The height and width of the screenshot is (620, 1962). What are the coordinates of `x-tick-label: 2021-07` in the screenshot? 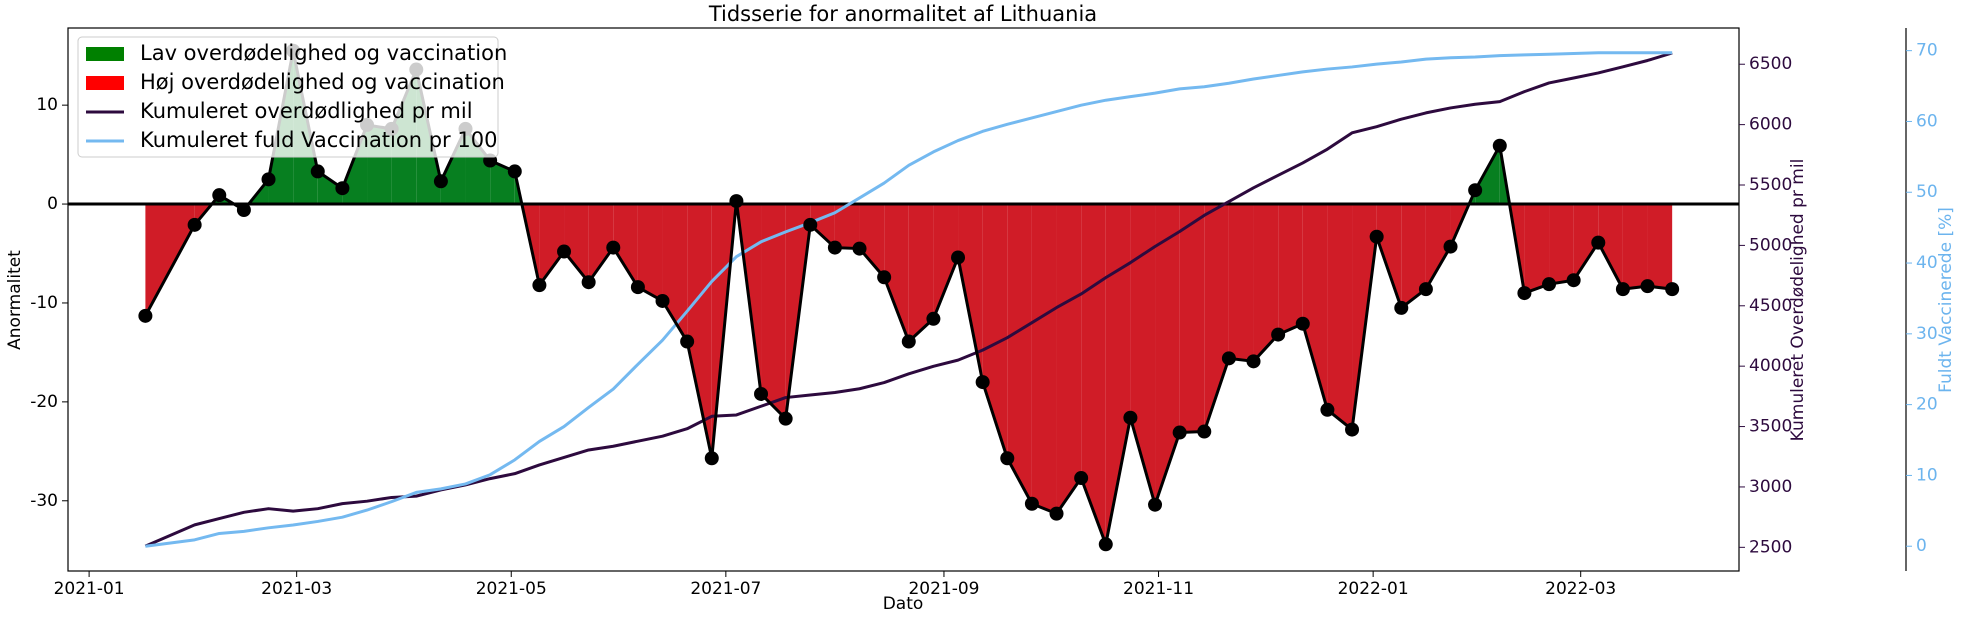 It's located at (725, 589).